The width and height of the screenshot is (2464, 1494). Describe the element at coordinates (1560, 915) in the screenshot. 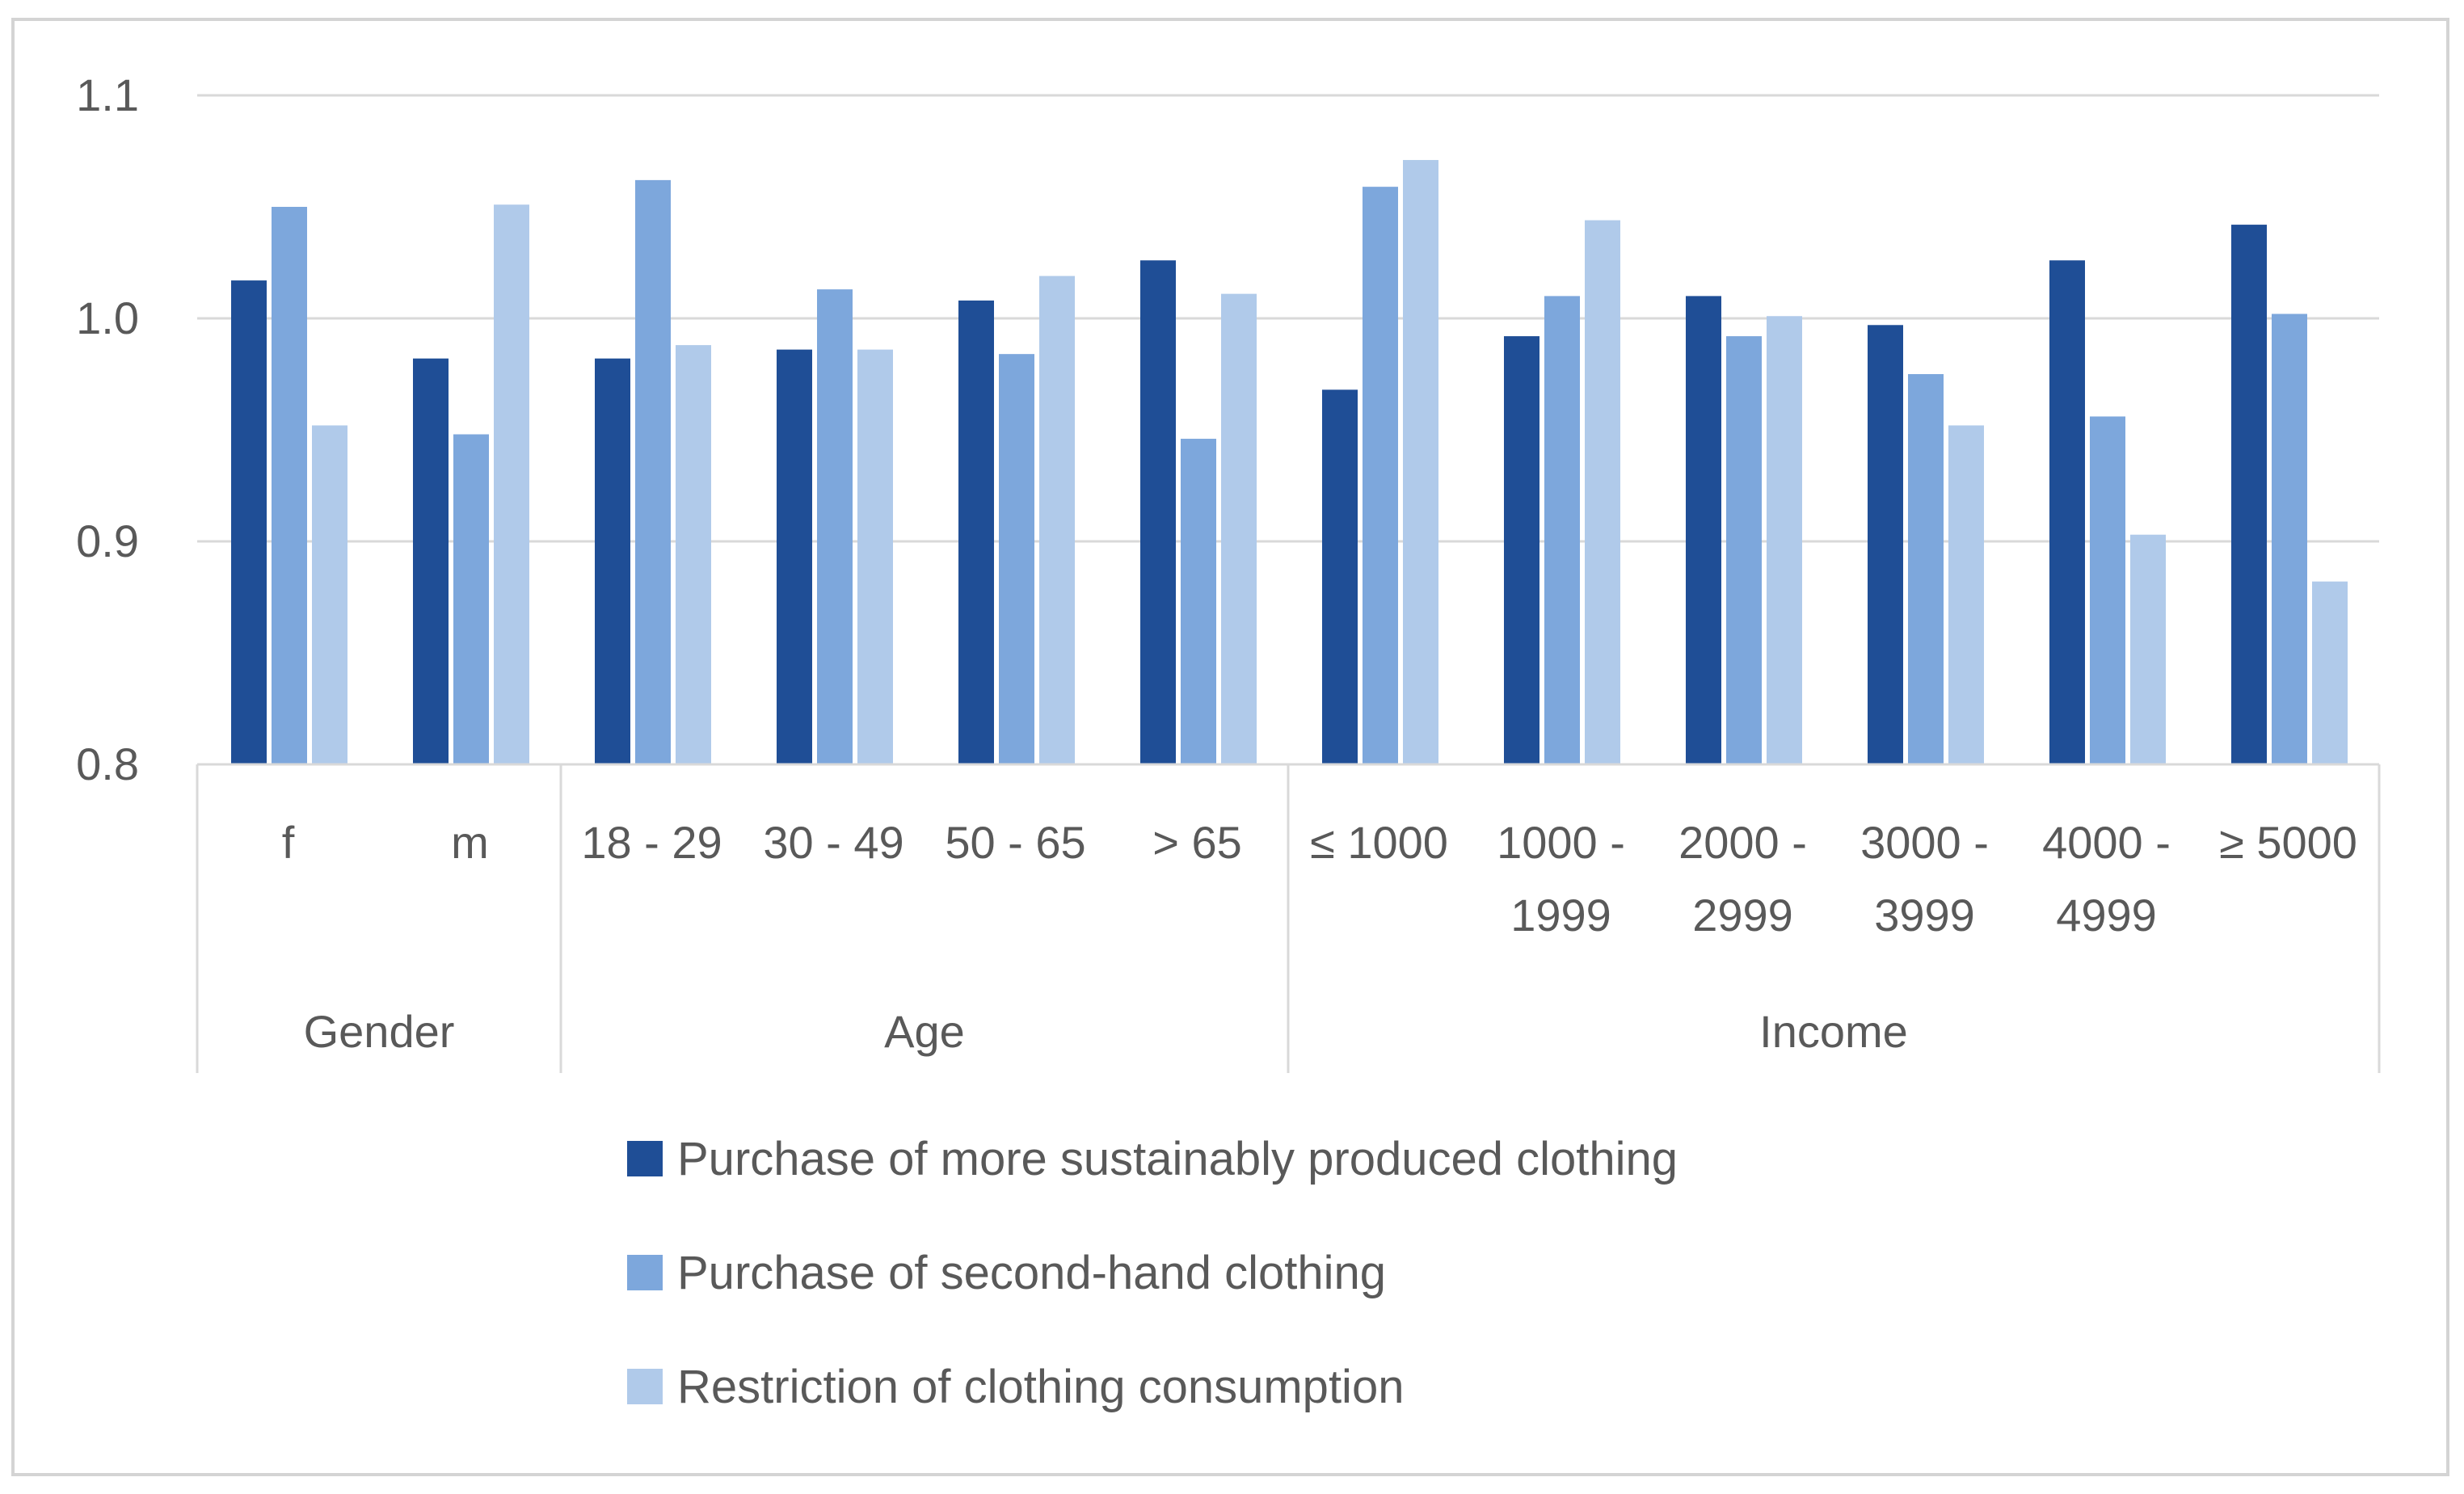

I see `x-tick-label: 1999` at that location.